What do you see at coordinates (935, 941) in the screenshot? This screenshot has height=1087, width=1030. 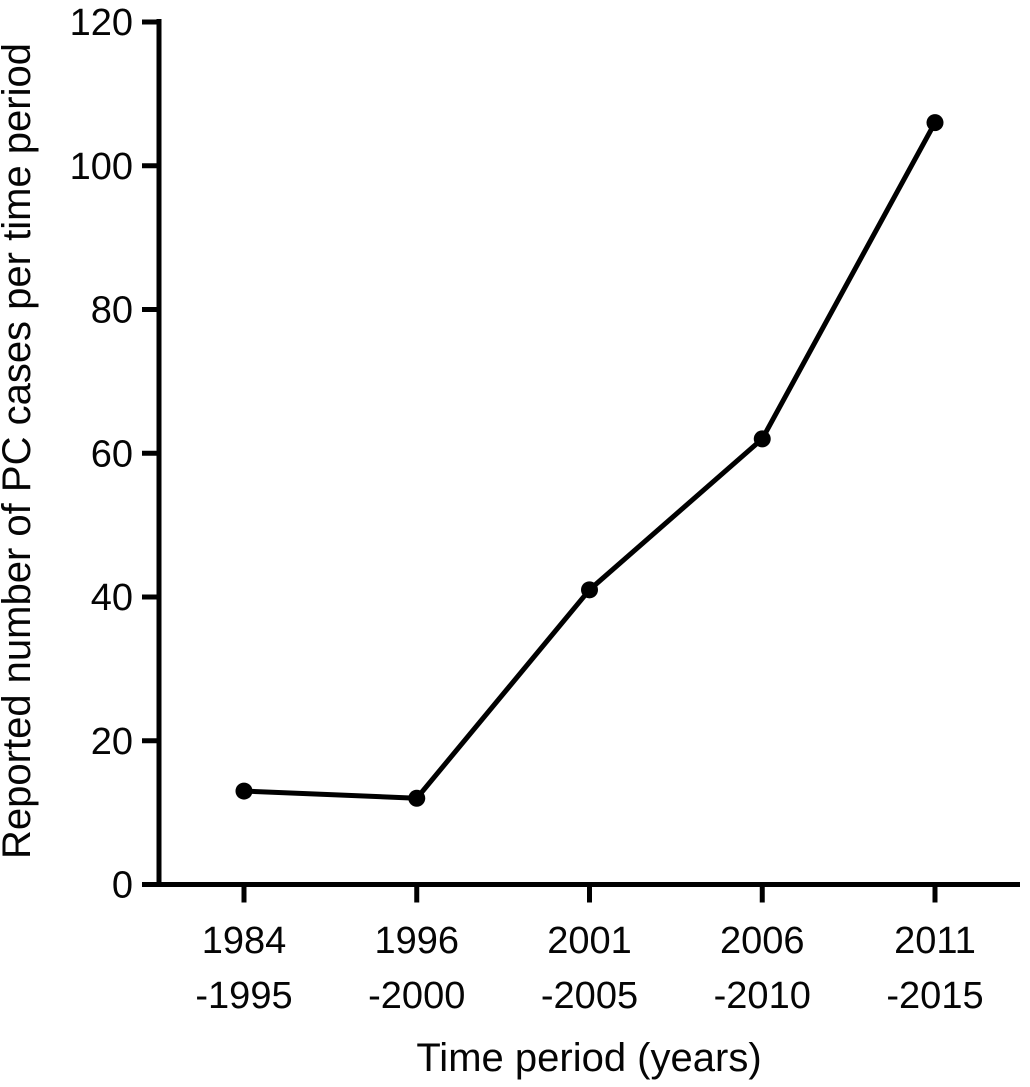 I see `x-tick-label-line1: 2011` at bounding box center [935, 941].